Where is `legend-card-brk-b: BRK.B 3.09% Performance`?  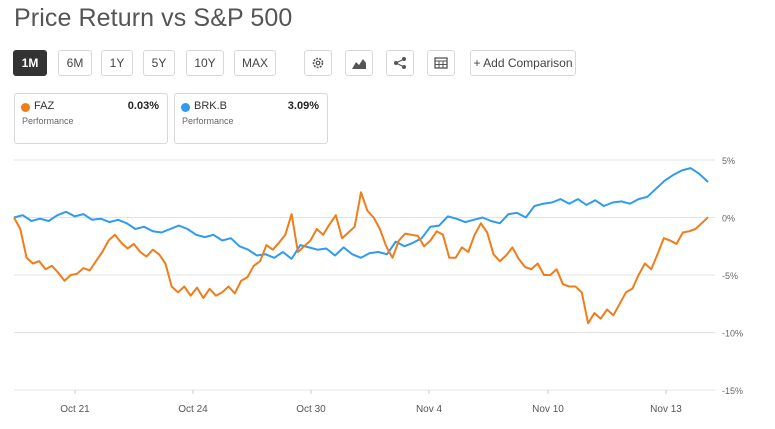
legend-card-brk-b: BRK.B 3.09% Performance is located at coordinates (251, 118).